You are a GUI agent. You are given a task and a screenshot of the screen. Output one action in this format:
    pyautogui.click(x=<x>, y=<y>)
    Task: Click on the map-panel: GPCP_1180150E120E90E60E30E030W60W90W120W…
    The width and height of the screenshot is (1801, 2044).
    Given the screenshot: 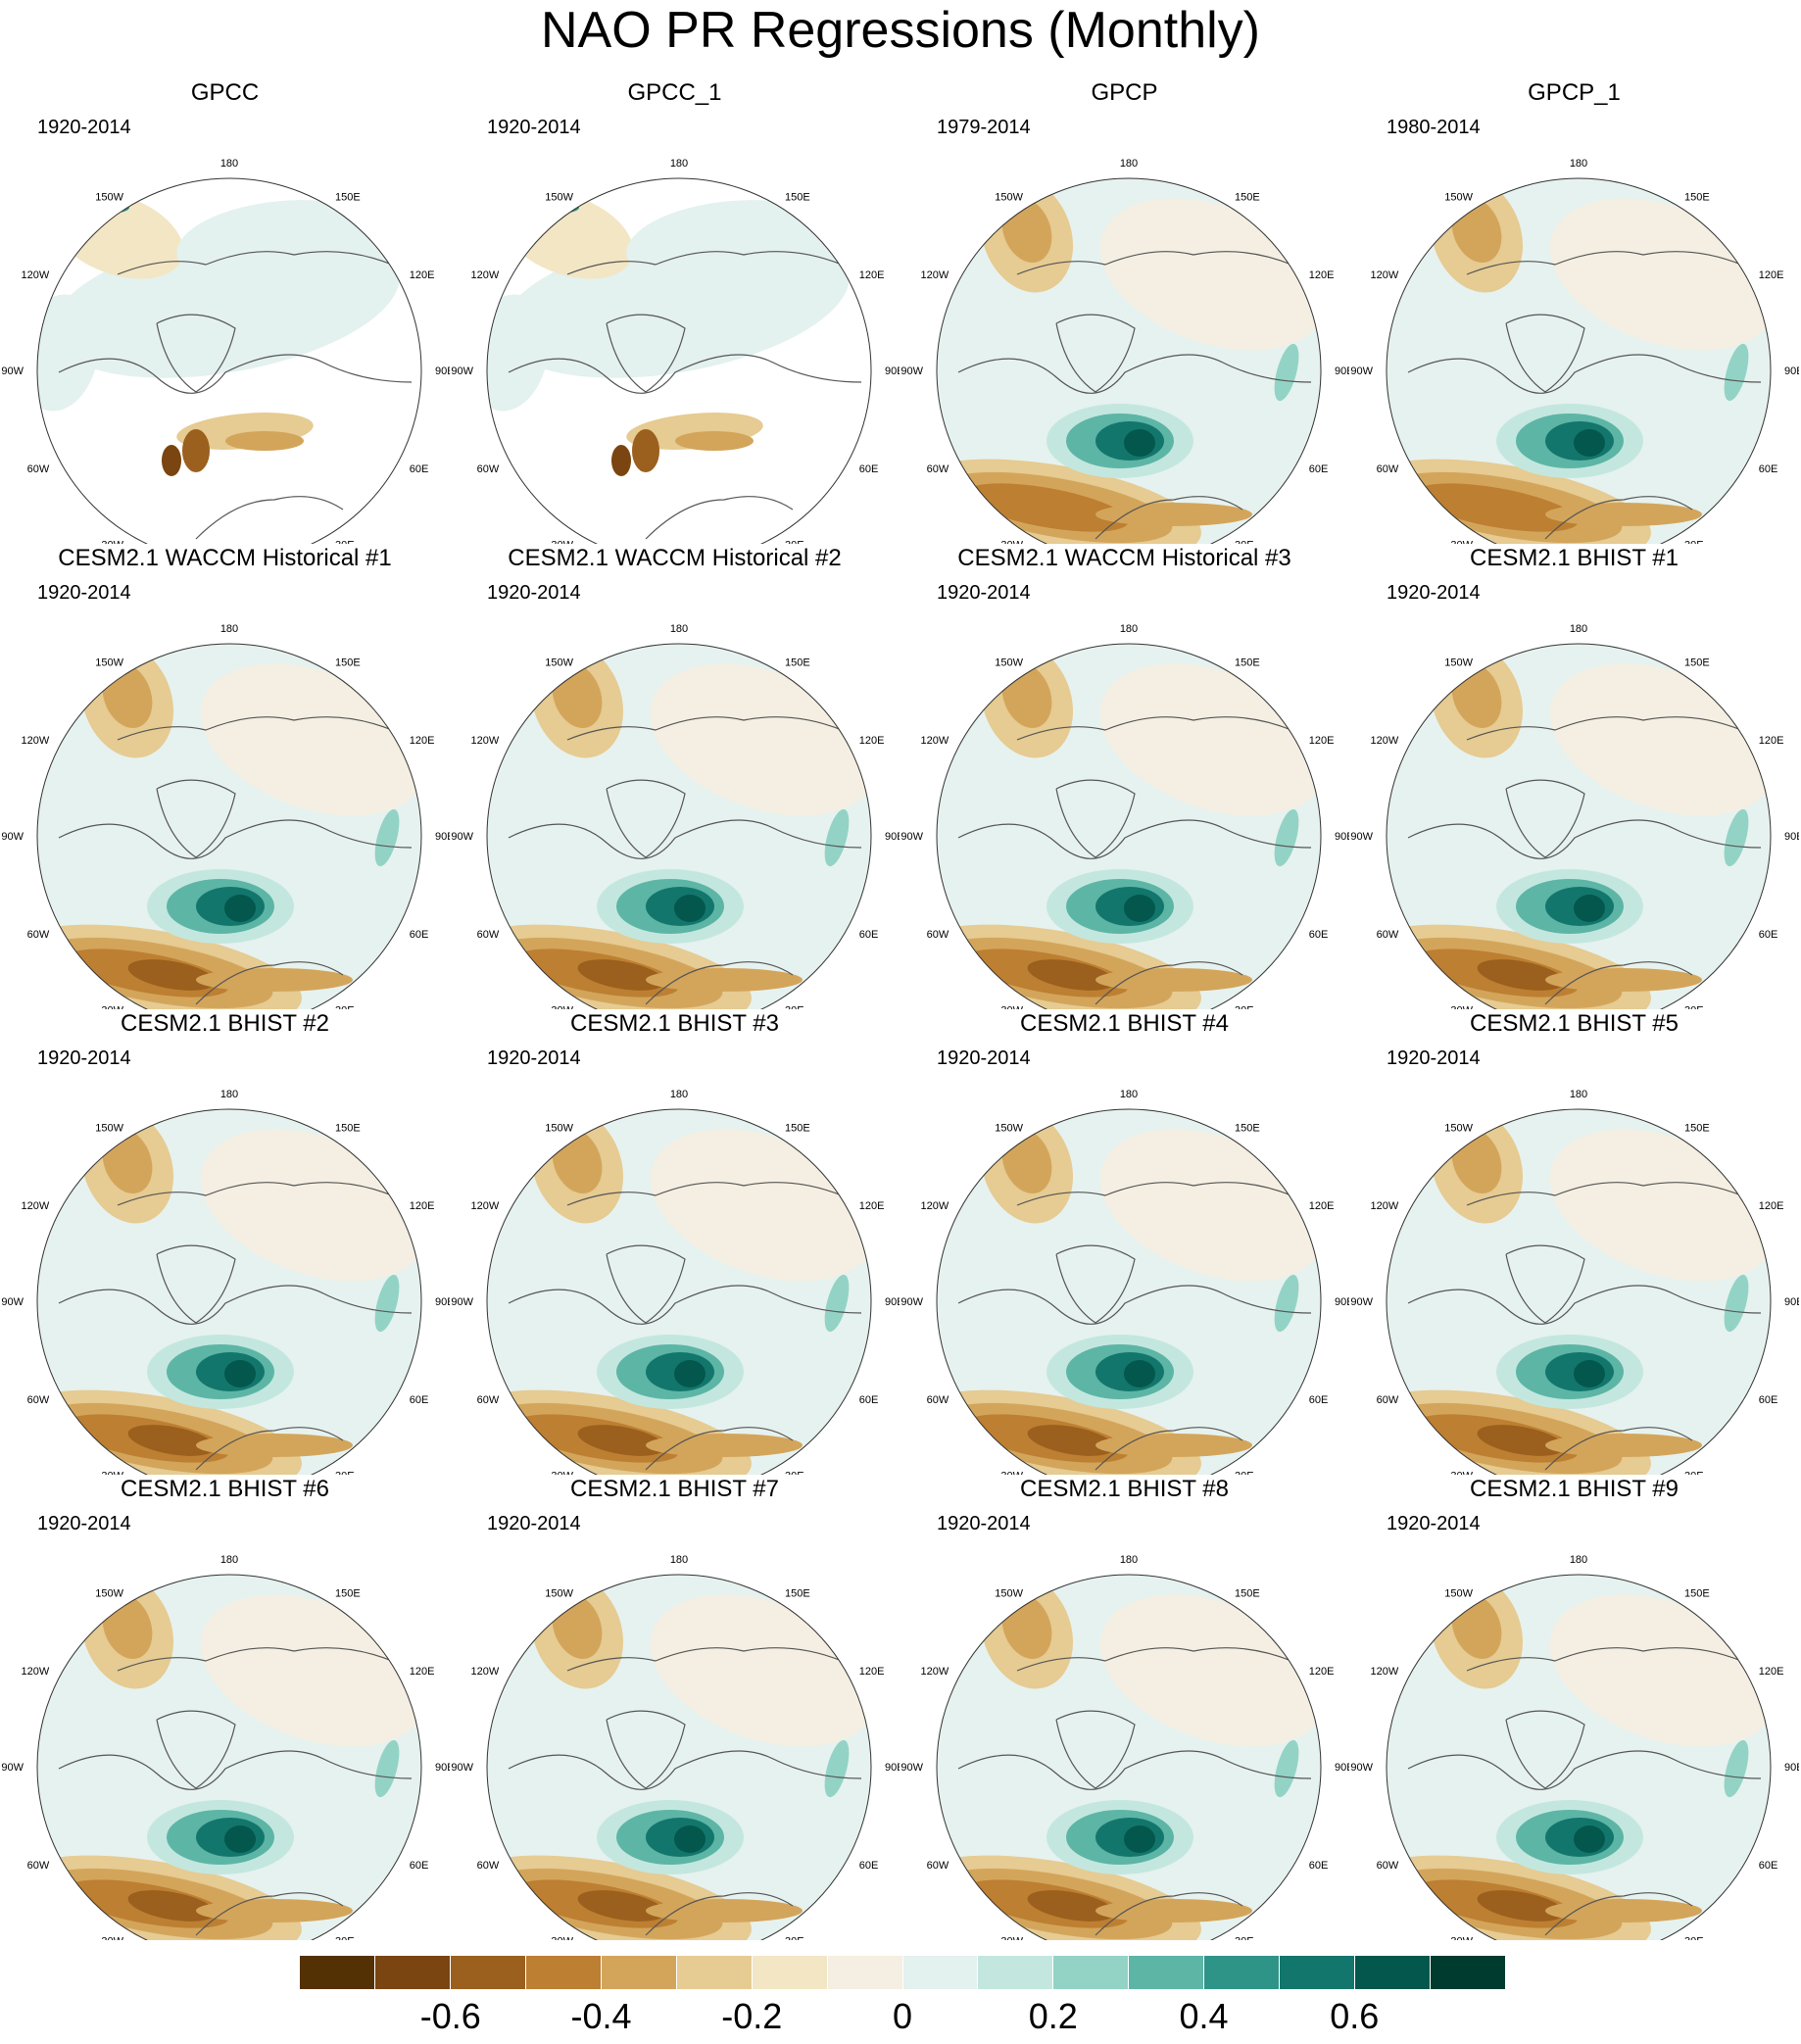 What is the action you would take?
    pyautogui.click(x=1574, y=311)
    